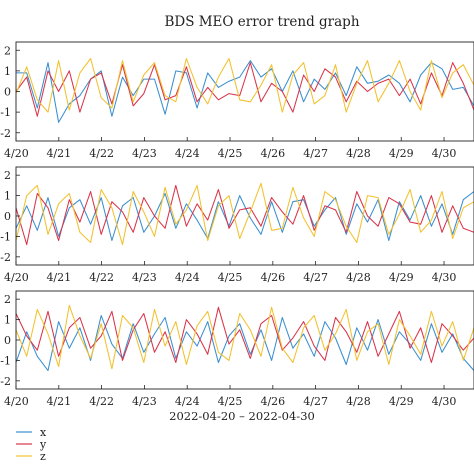 This screenshot has height=474, width=474. Describe the element at coordinates (43, 456) in the screenshot. I see `legend-label-z: z` at that location.